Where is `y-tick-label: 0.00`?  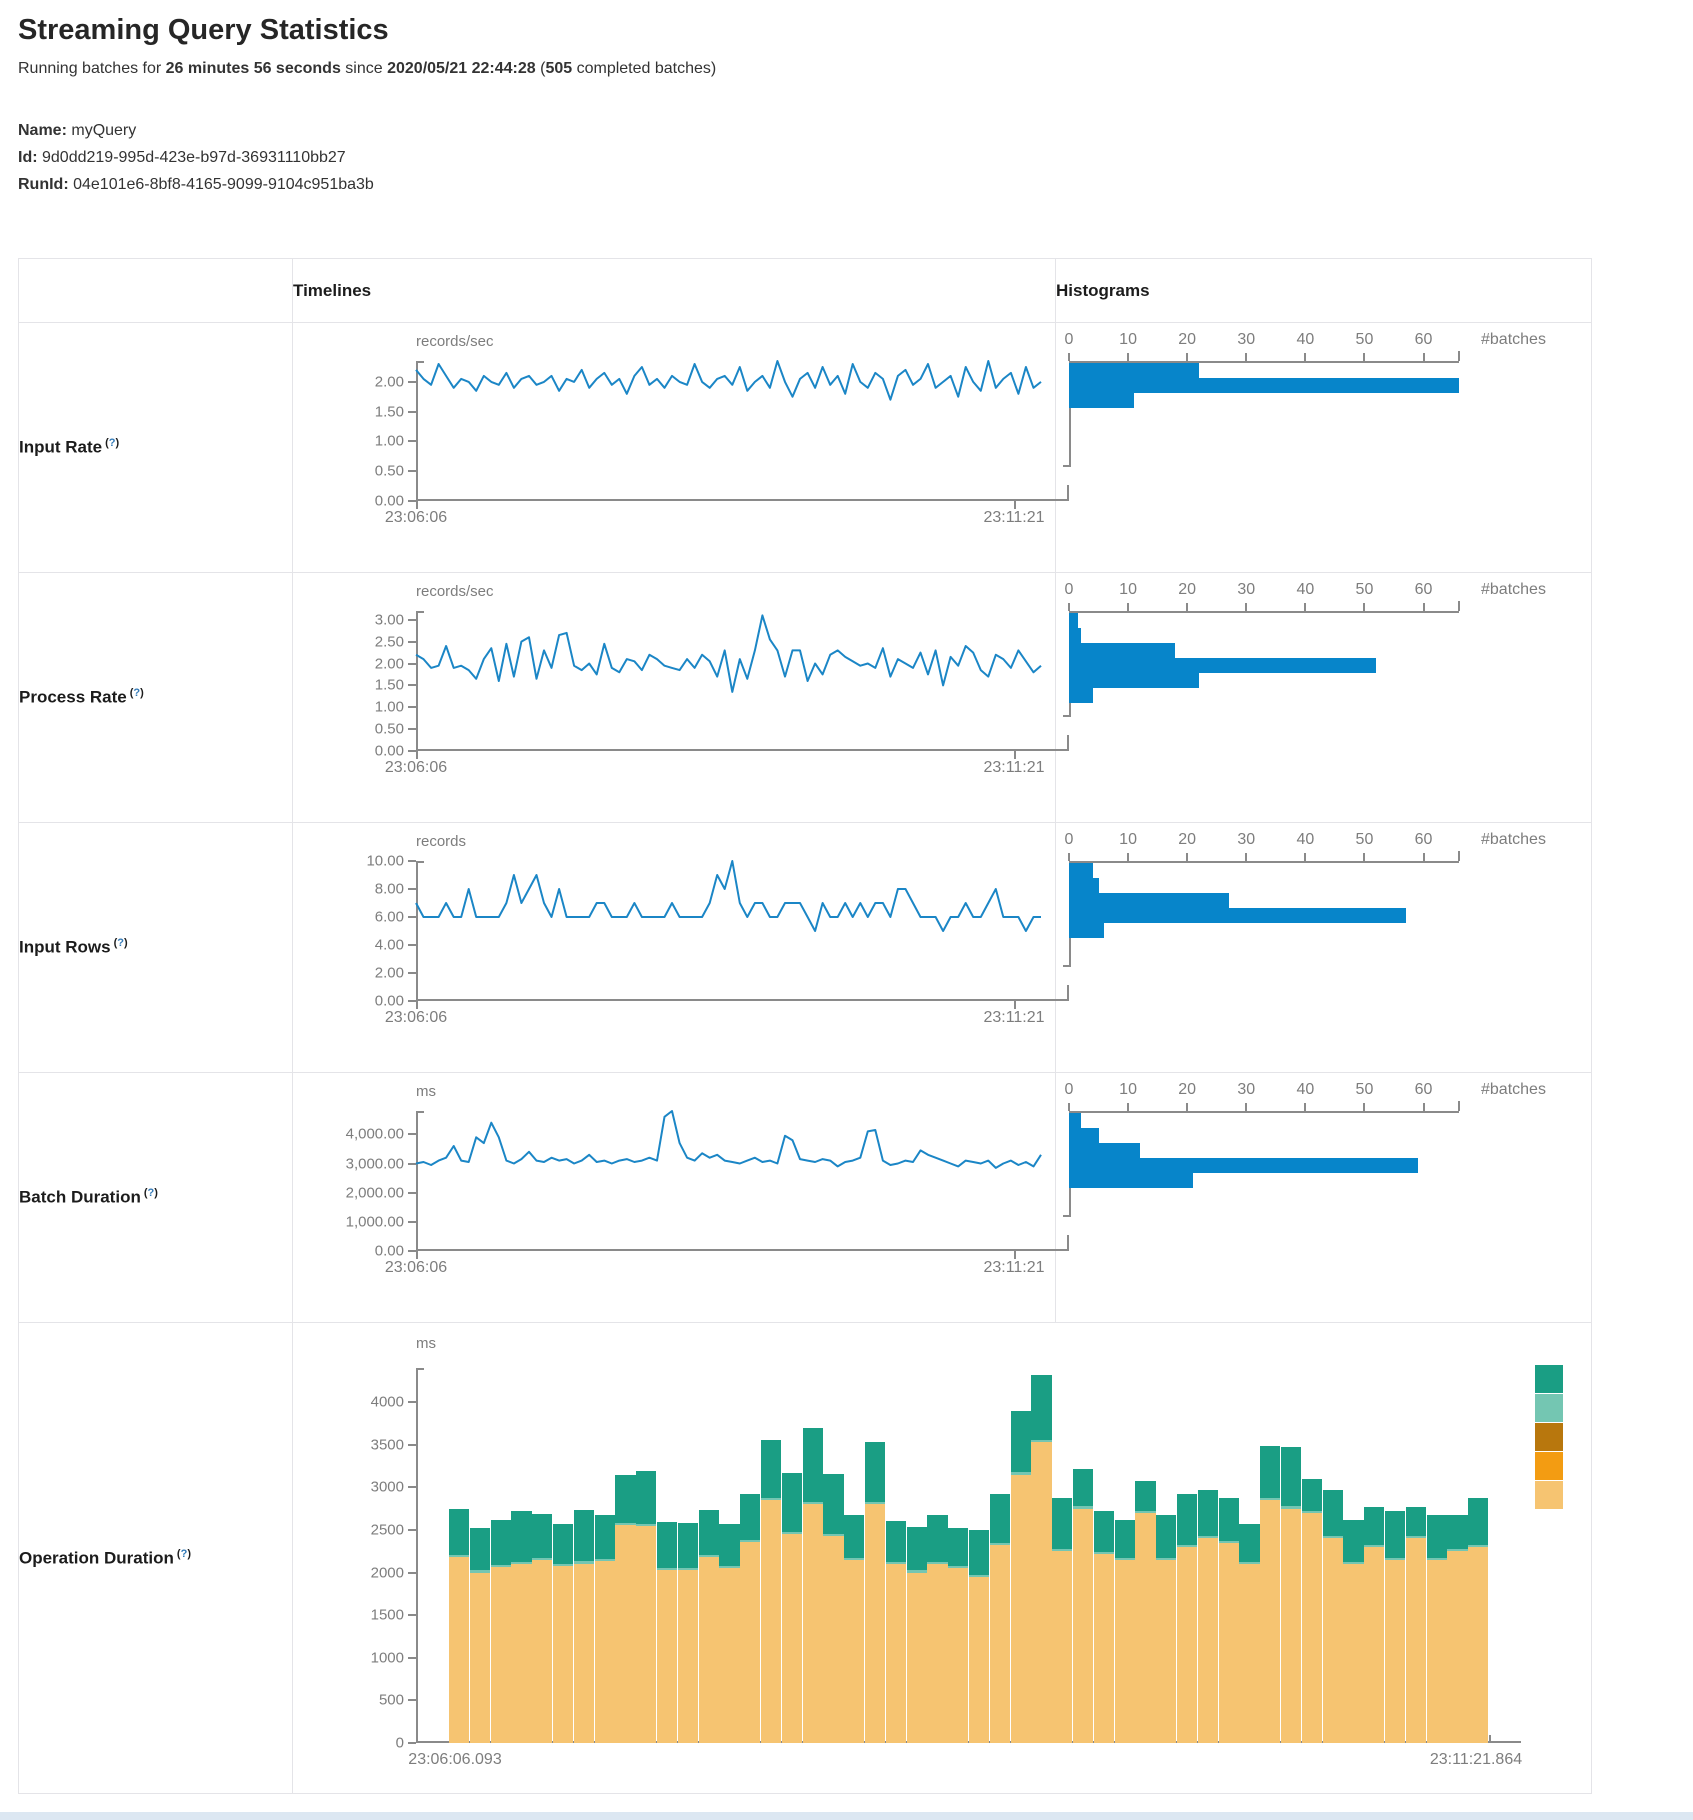
y-tick-label: 0.00 is located at coordinates (389, 1251).